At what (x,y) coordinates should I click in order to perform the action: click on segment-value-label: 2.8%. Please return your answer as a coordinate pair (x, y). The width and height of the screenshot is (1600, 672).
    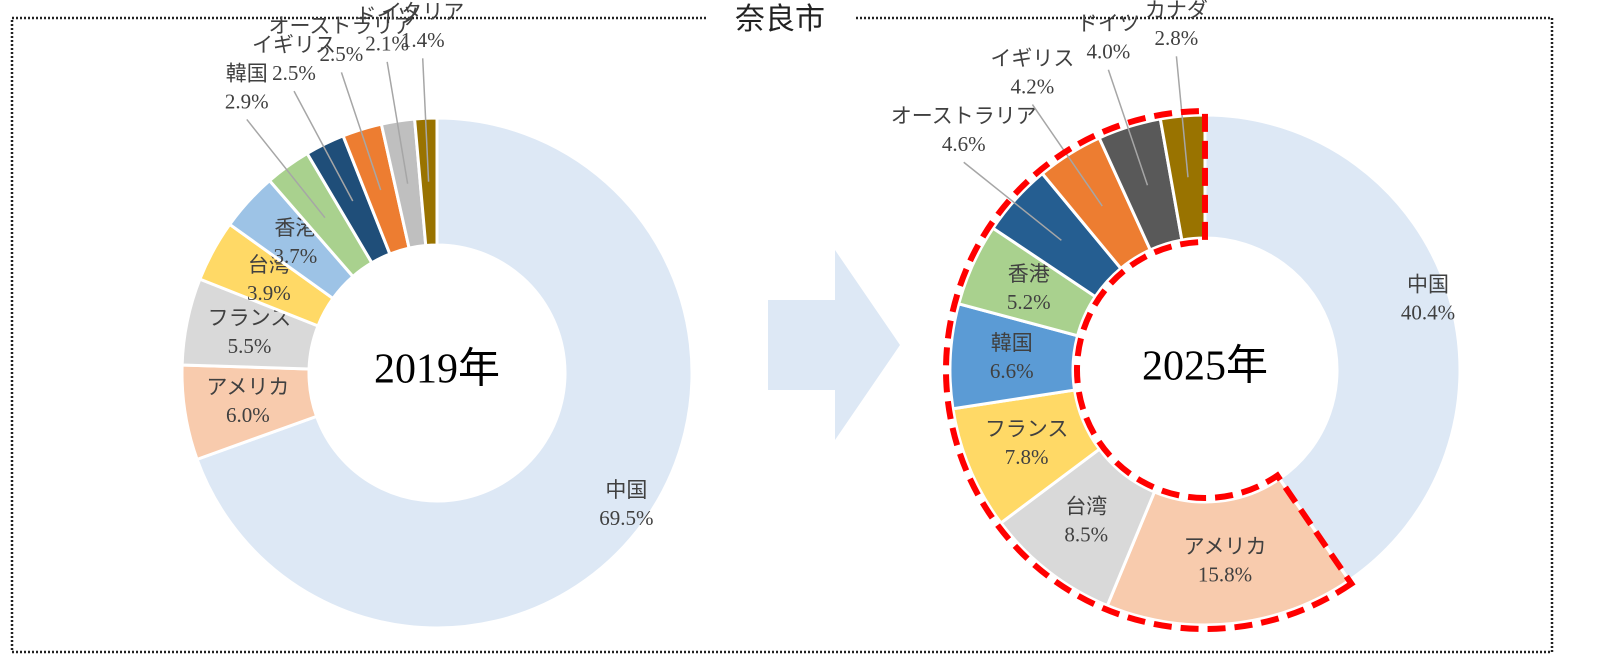
    Looking at the image, I should click on (1177, 38).